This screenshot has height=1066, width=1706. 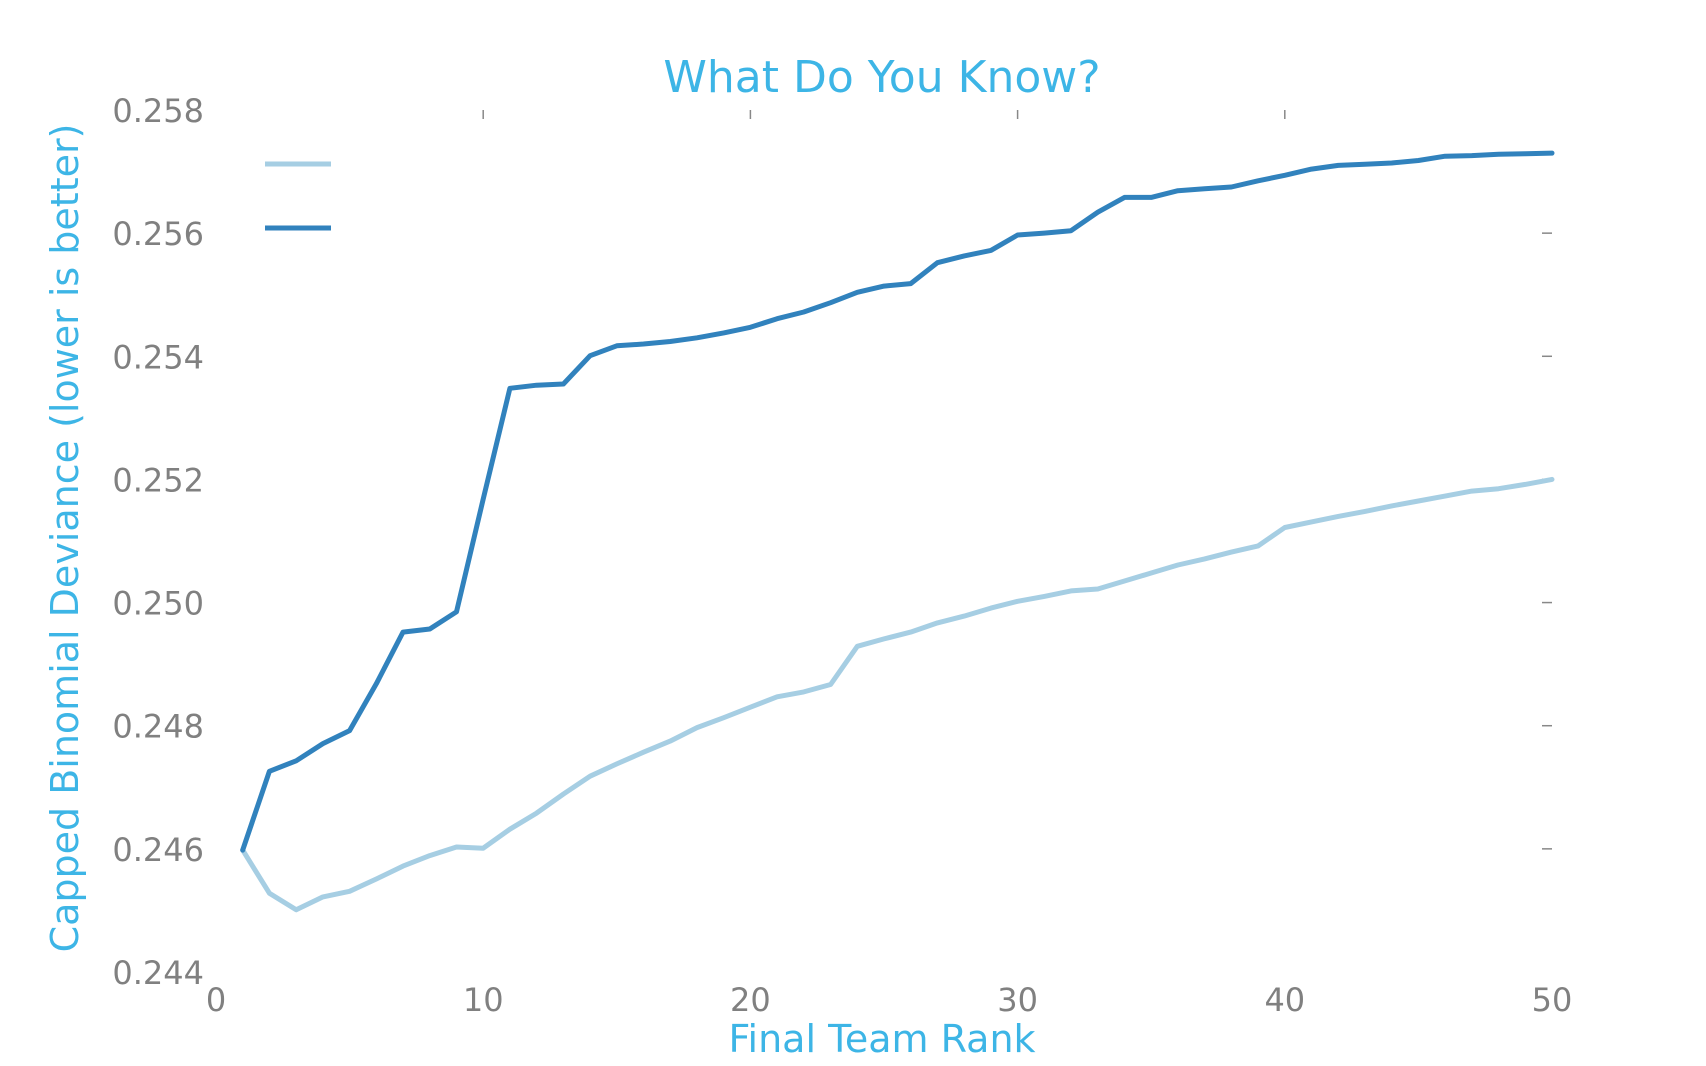 I want to click on y-tick-label: 0.258, so click(x=158, y=111).